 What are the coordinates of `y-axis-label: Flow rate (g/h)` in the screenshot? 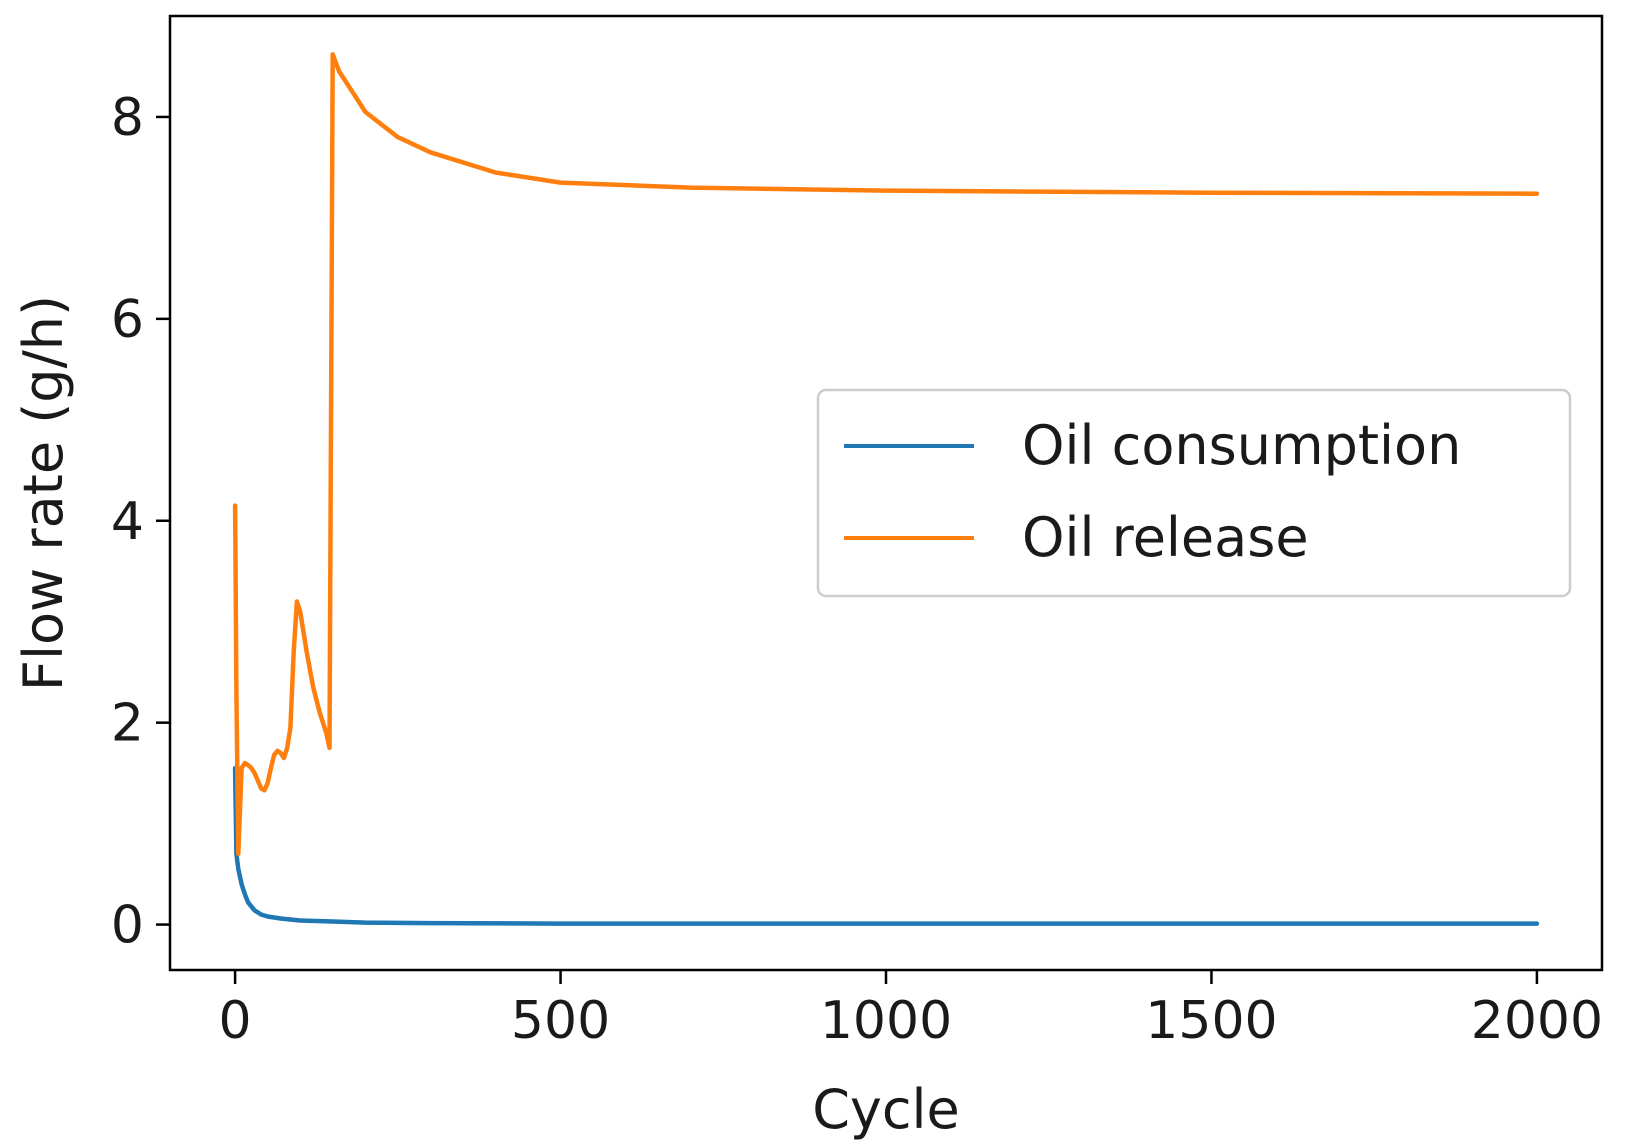 It's located at (43, 493).